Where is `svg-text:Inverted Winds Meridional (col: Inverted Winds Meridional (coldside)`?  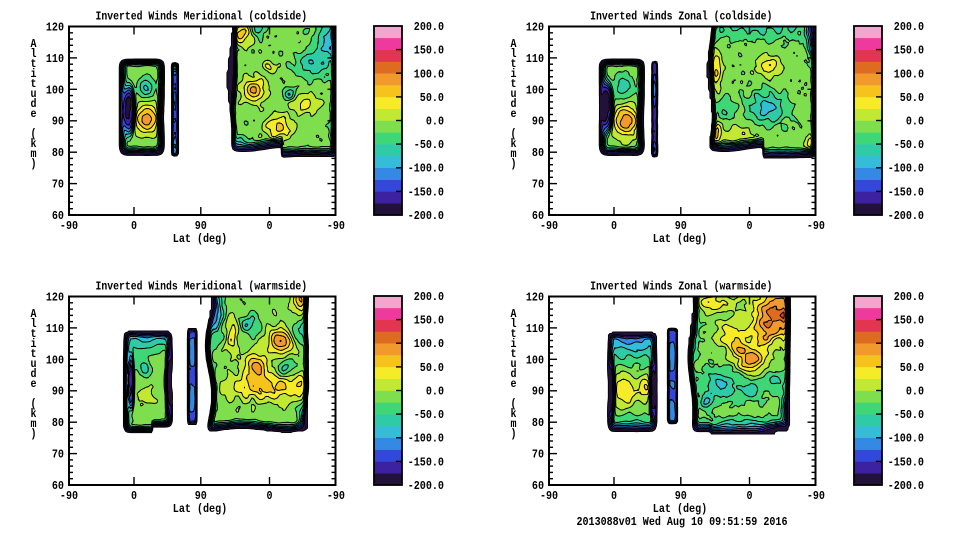 svg-text:Inverted Winds Meridional (col: Inverted Winds Meridional (coldside) is located at coordinates (201, 17).